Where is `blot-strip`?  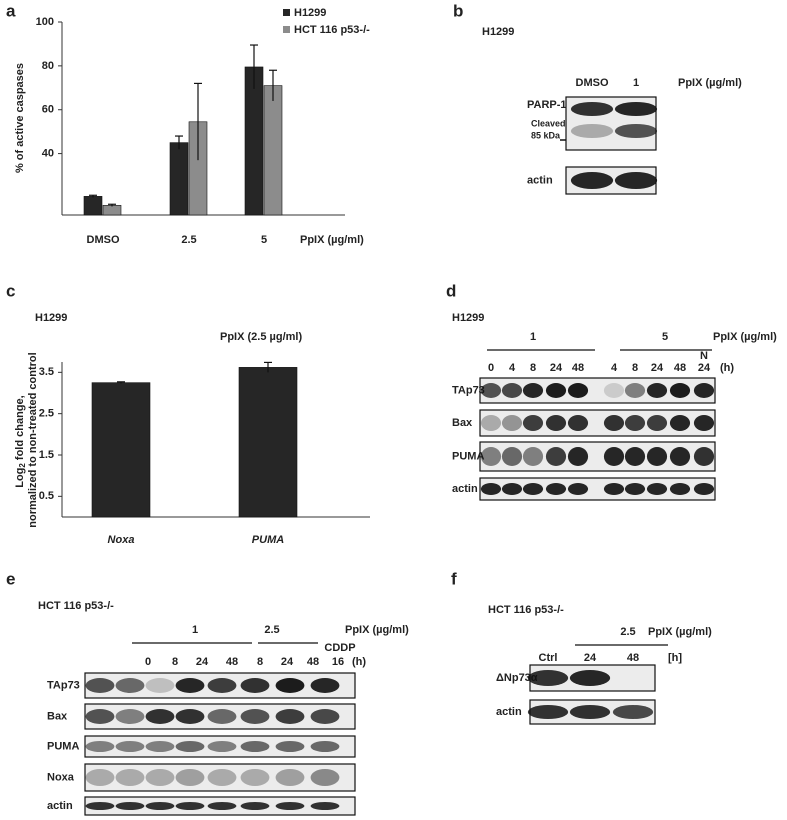 blot-strip is located at coordinates (220, 777).